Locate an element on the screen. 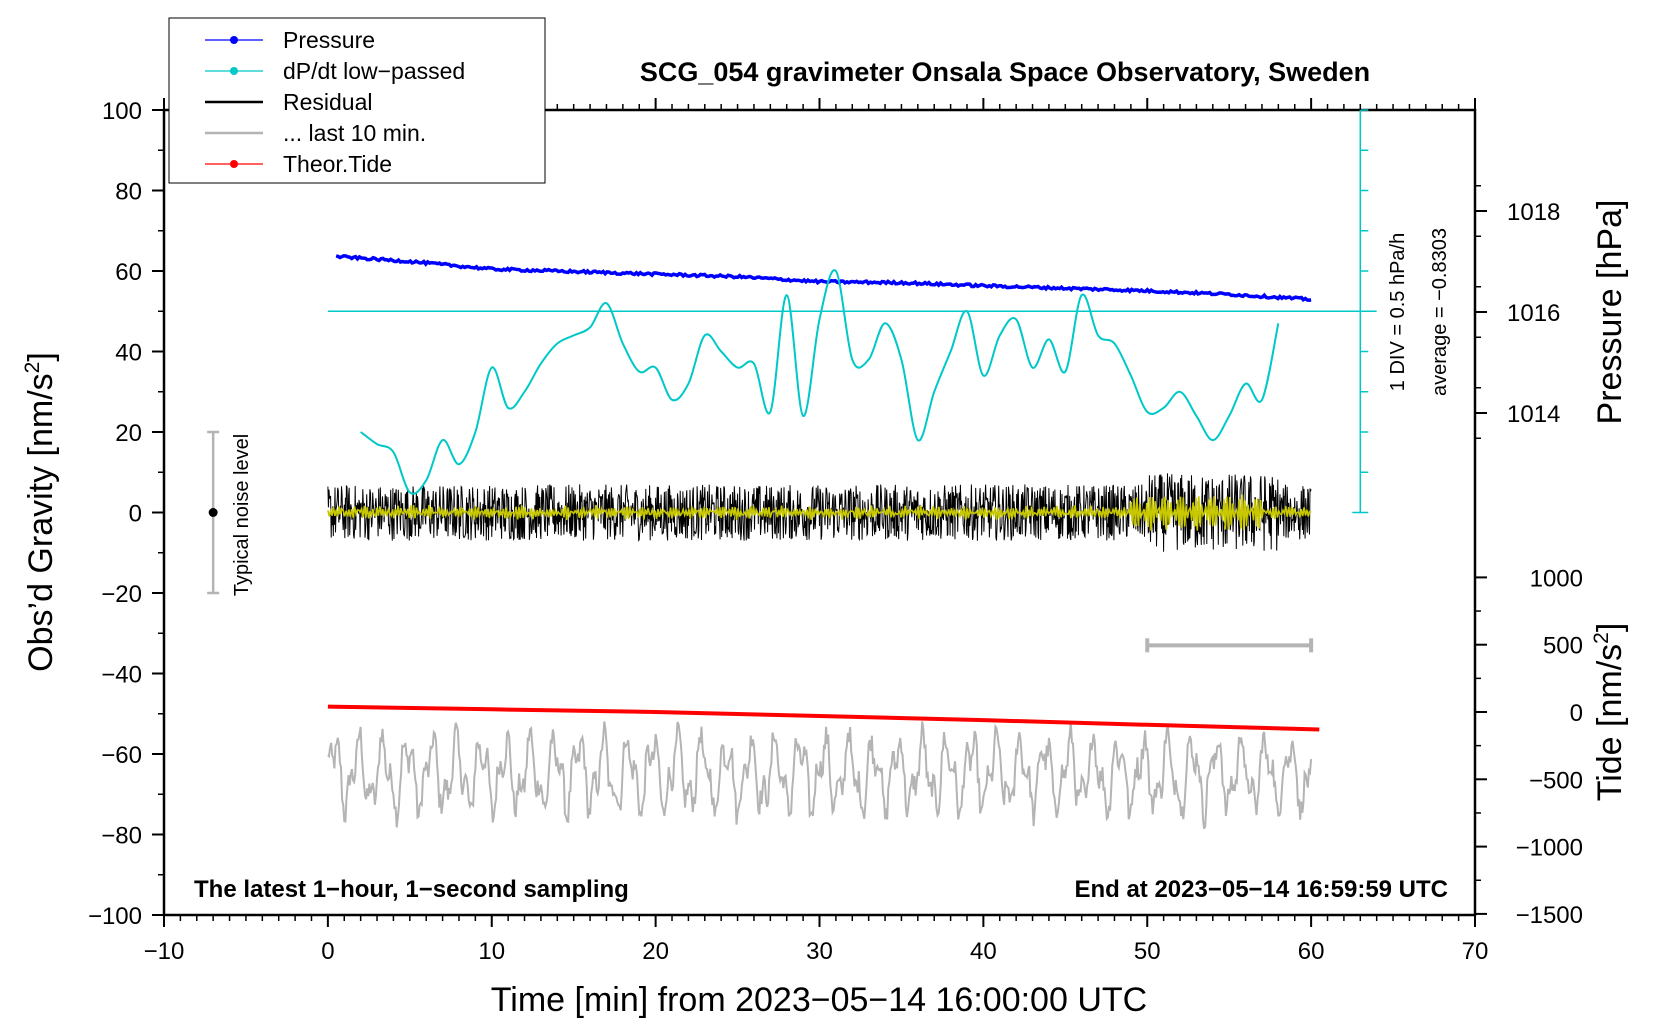  y-tick-label: 40 is located at coordinates (128, 353).